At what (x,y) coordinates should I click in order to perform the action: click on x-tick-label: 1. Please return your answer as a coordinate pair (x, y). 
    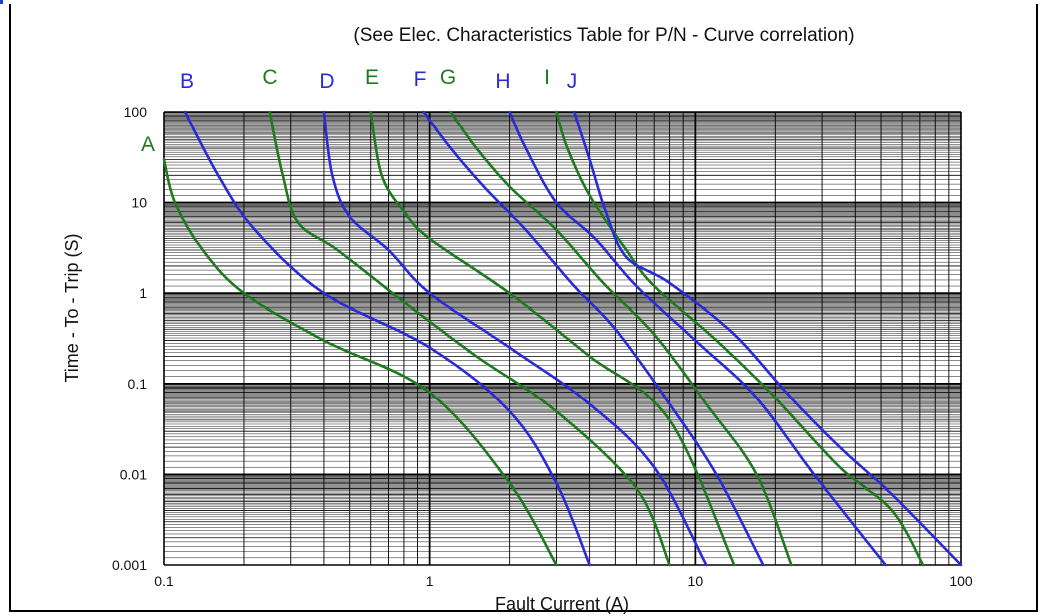
    Looking at the image, I should click on (430, 581).